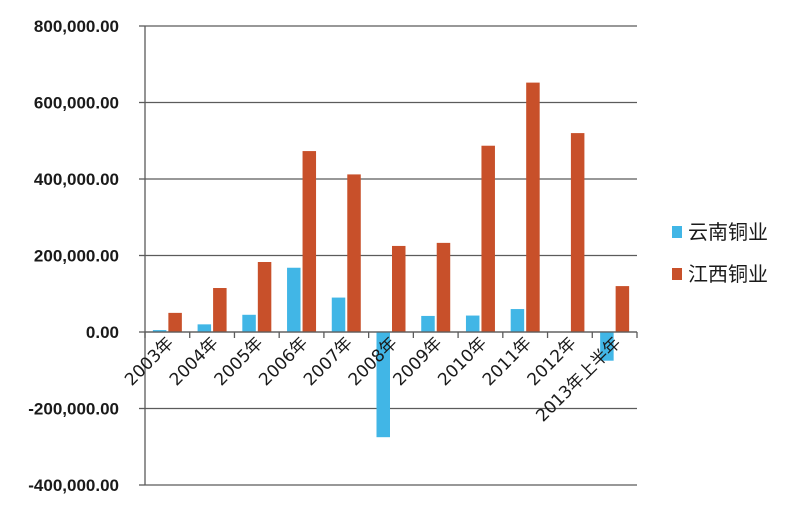  I want to click on bar-yunnan-2010年, so click(472, 323).